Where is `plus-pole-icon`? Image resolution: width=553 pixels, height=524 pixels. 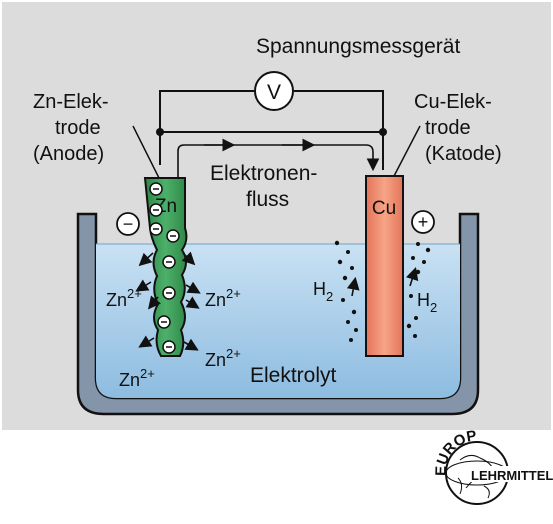 plus-pole-icon is located at coordinates (423, 222).